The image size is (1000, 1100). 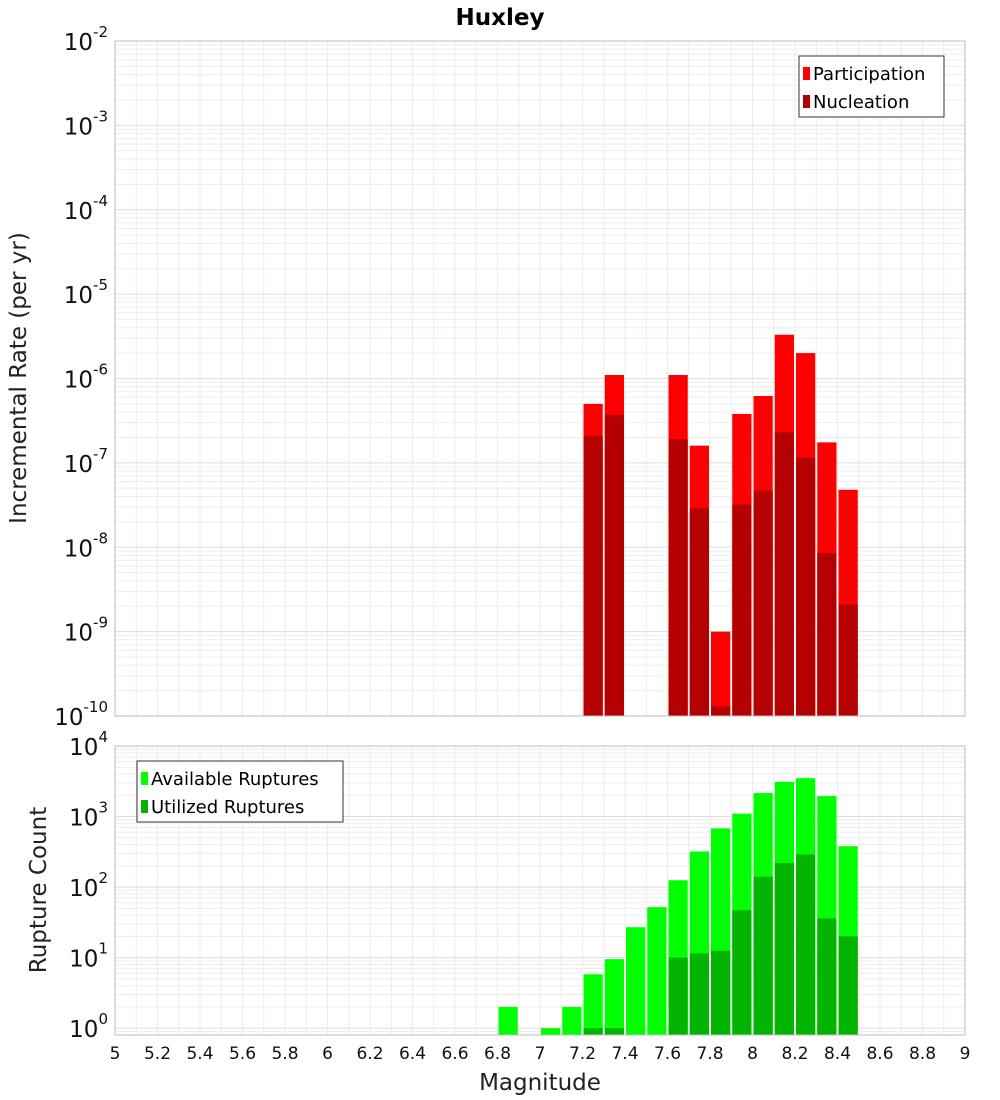 What do you see at coordinates (667, 1054) in the screenshot?
I see `x-tick-label: 7.6` at bounding box center [667, 1054].